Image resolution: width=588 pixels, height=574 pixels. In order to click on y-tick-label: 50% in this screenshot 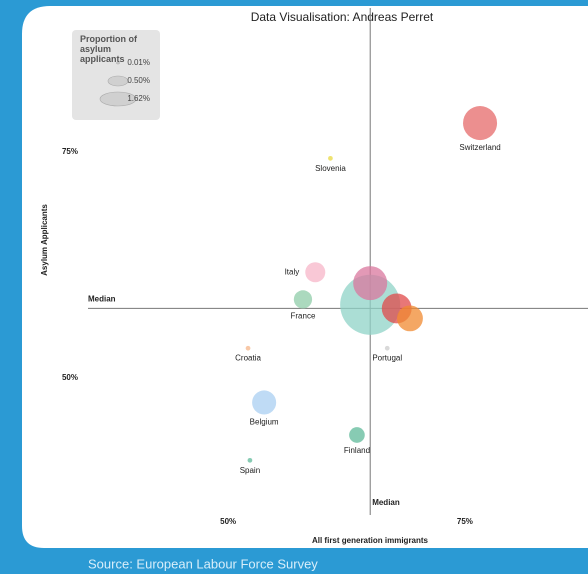, I will do `click(70, 377)`.